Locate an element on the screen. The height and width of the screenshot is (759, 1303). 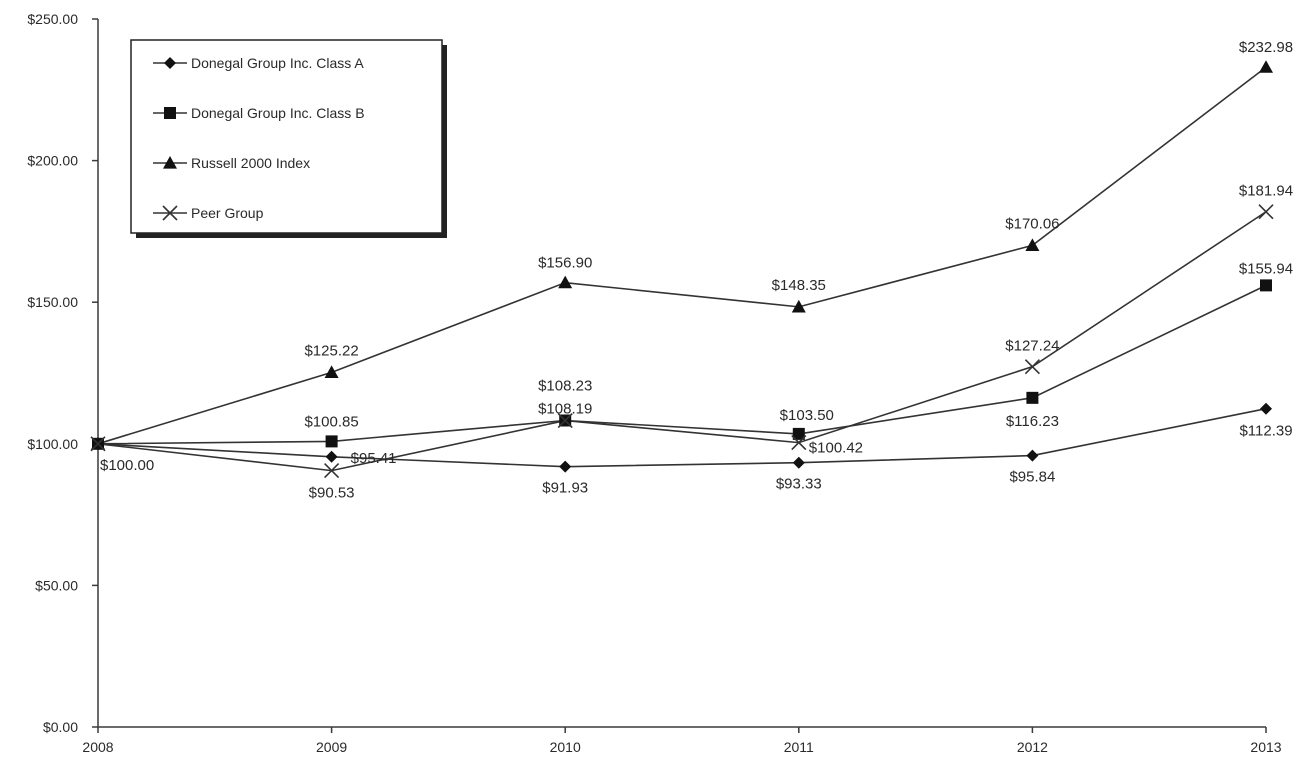
data-label-donegal-group-inc-class-b: $100.85 is located at coordinates (331, 421).